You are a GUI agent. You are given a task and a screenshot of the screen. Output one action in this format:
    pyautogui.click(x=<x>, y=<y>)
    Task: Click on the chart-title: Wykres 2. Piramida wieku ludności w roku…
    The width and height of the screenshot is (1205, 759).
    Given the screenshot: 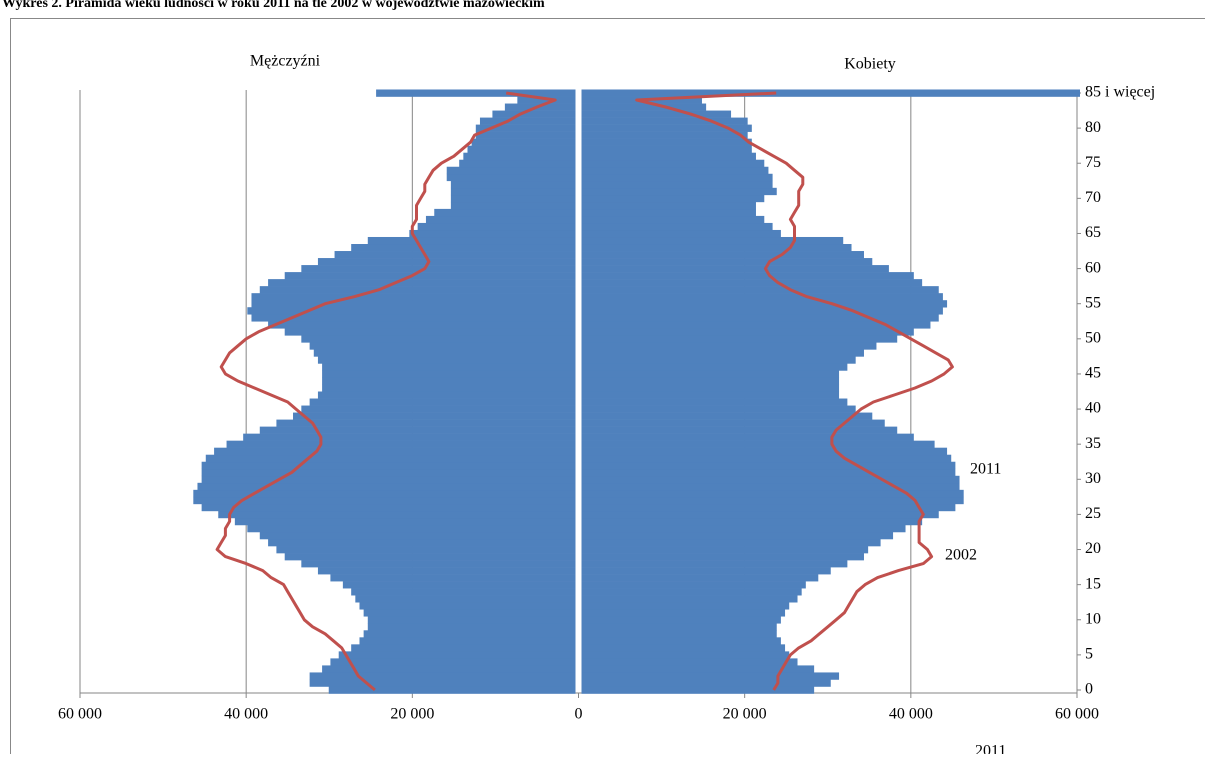 What is the action you would take?
    pyautogui.click(x=273, y=5)
    